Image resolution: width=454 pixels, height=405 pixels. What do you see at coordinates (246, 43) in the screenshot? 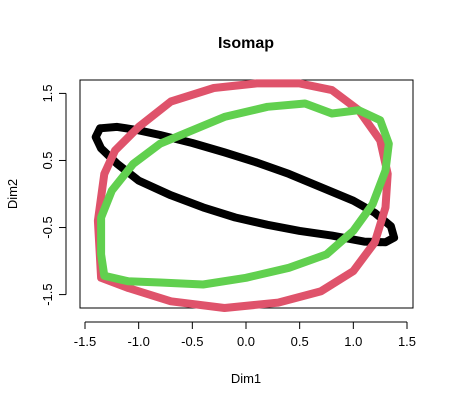
I see `chart-title: Isomap` at bounding box center [246, 43].